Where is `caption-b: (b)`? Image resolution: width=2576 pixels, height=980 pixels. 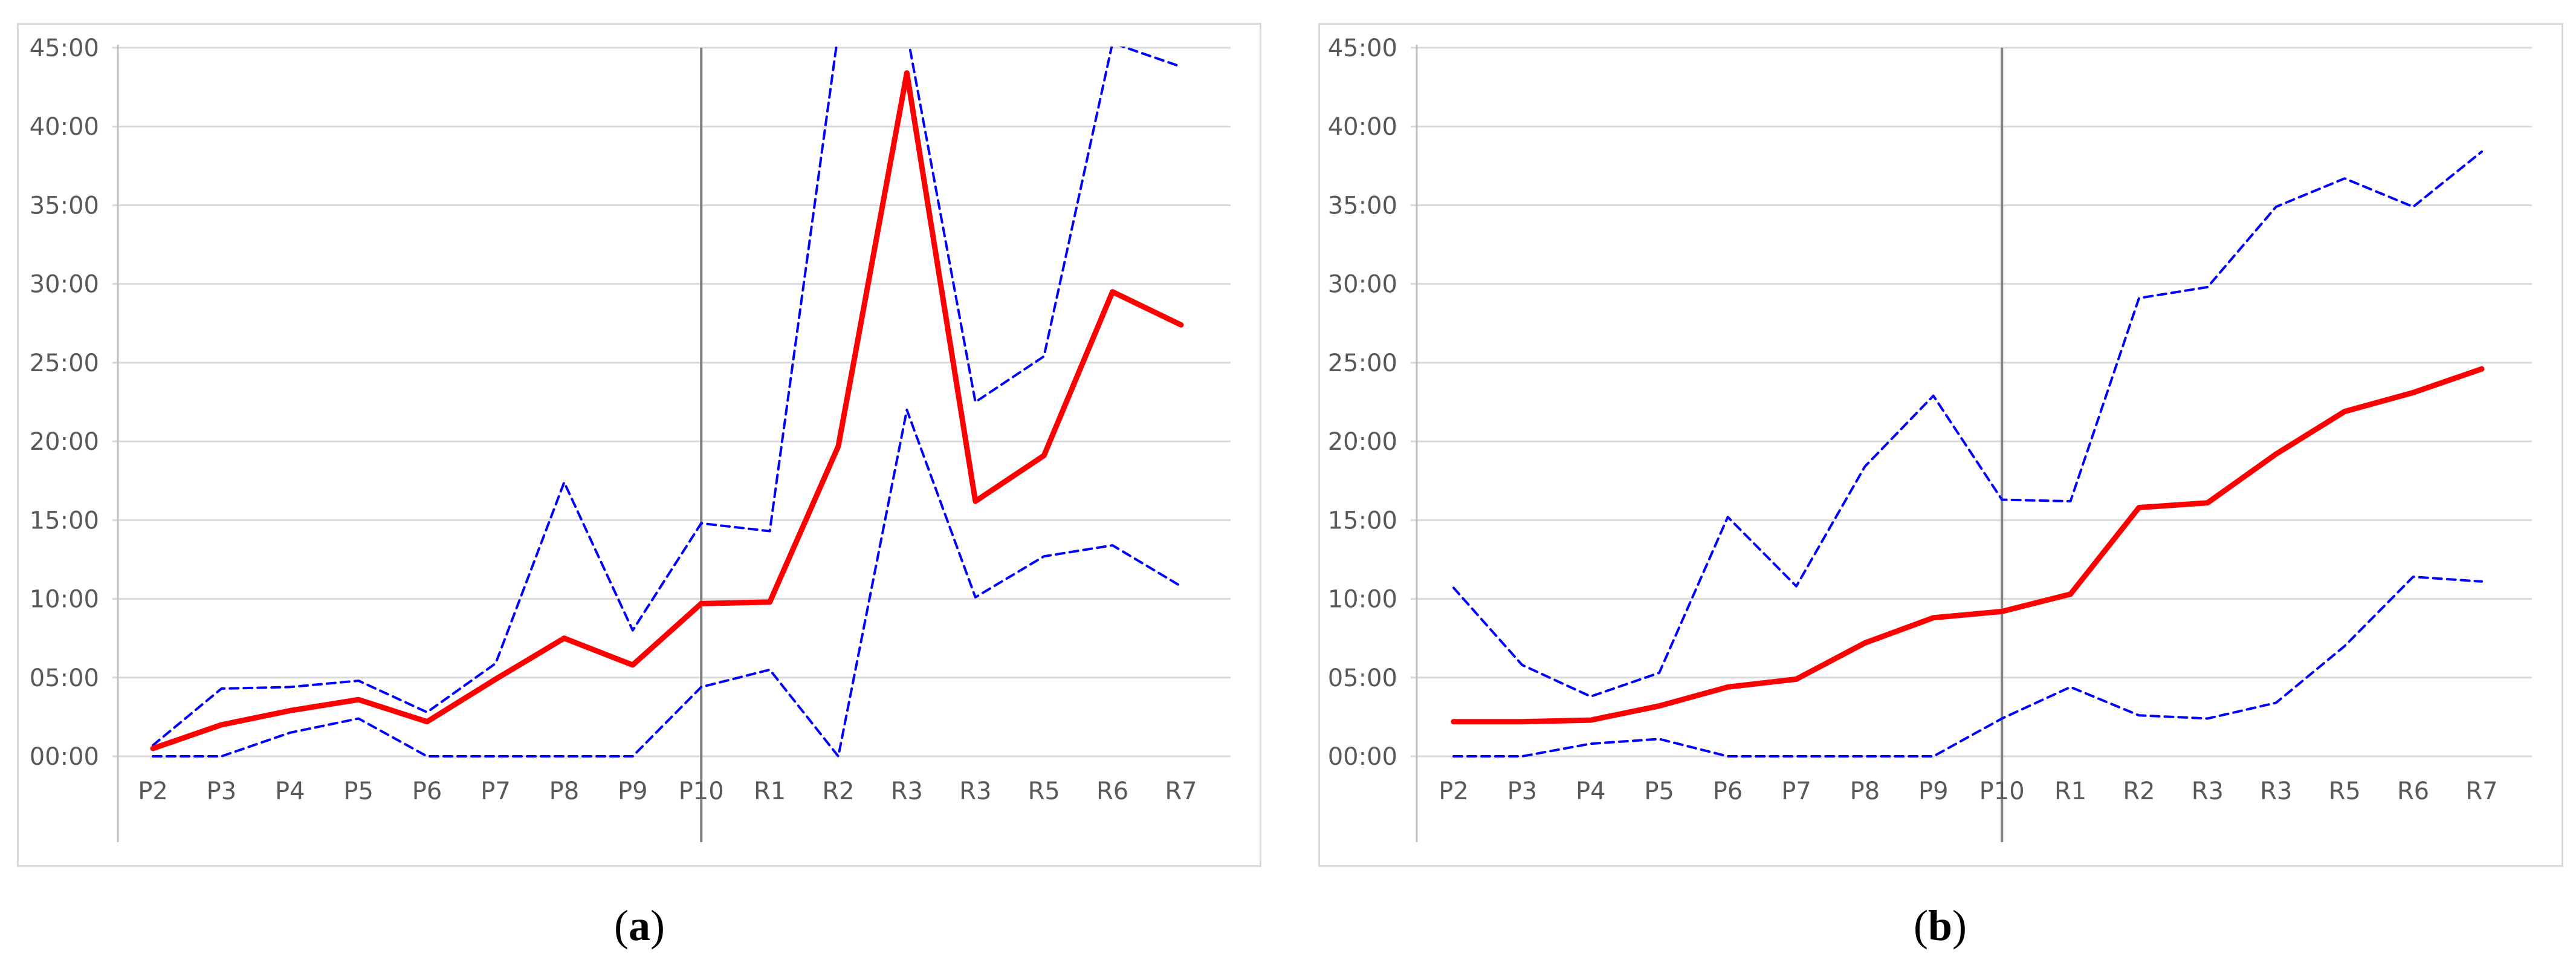 caption-b: (b) is located at coordinates (1940, 926).